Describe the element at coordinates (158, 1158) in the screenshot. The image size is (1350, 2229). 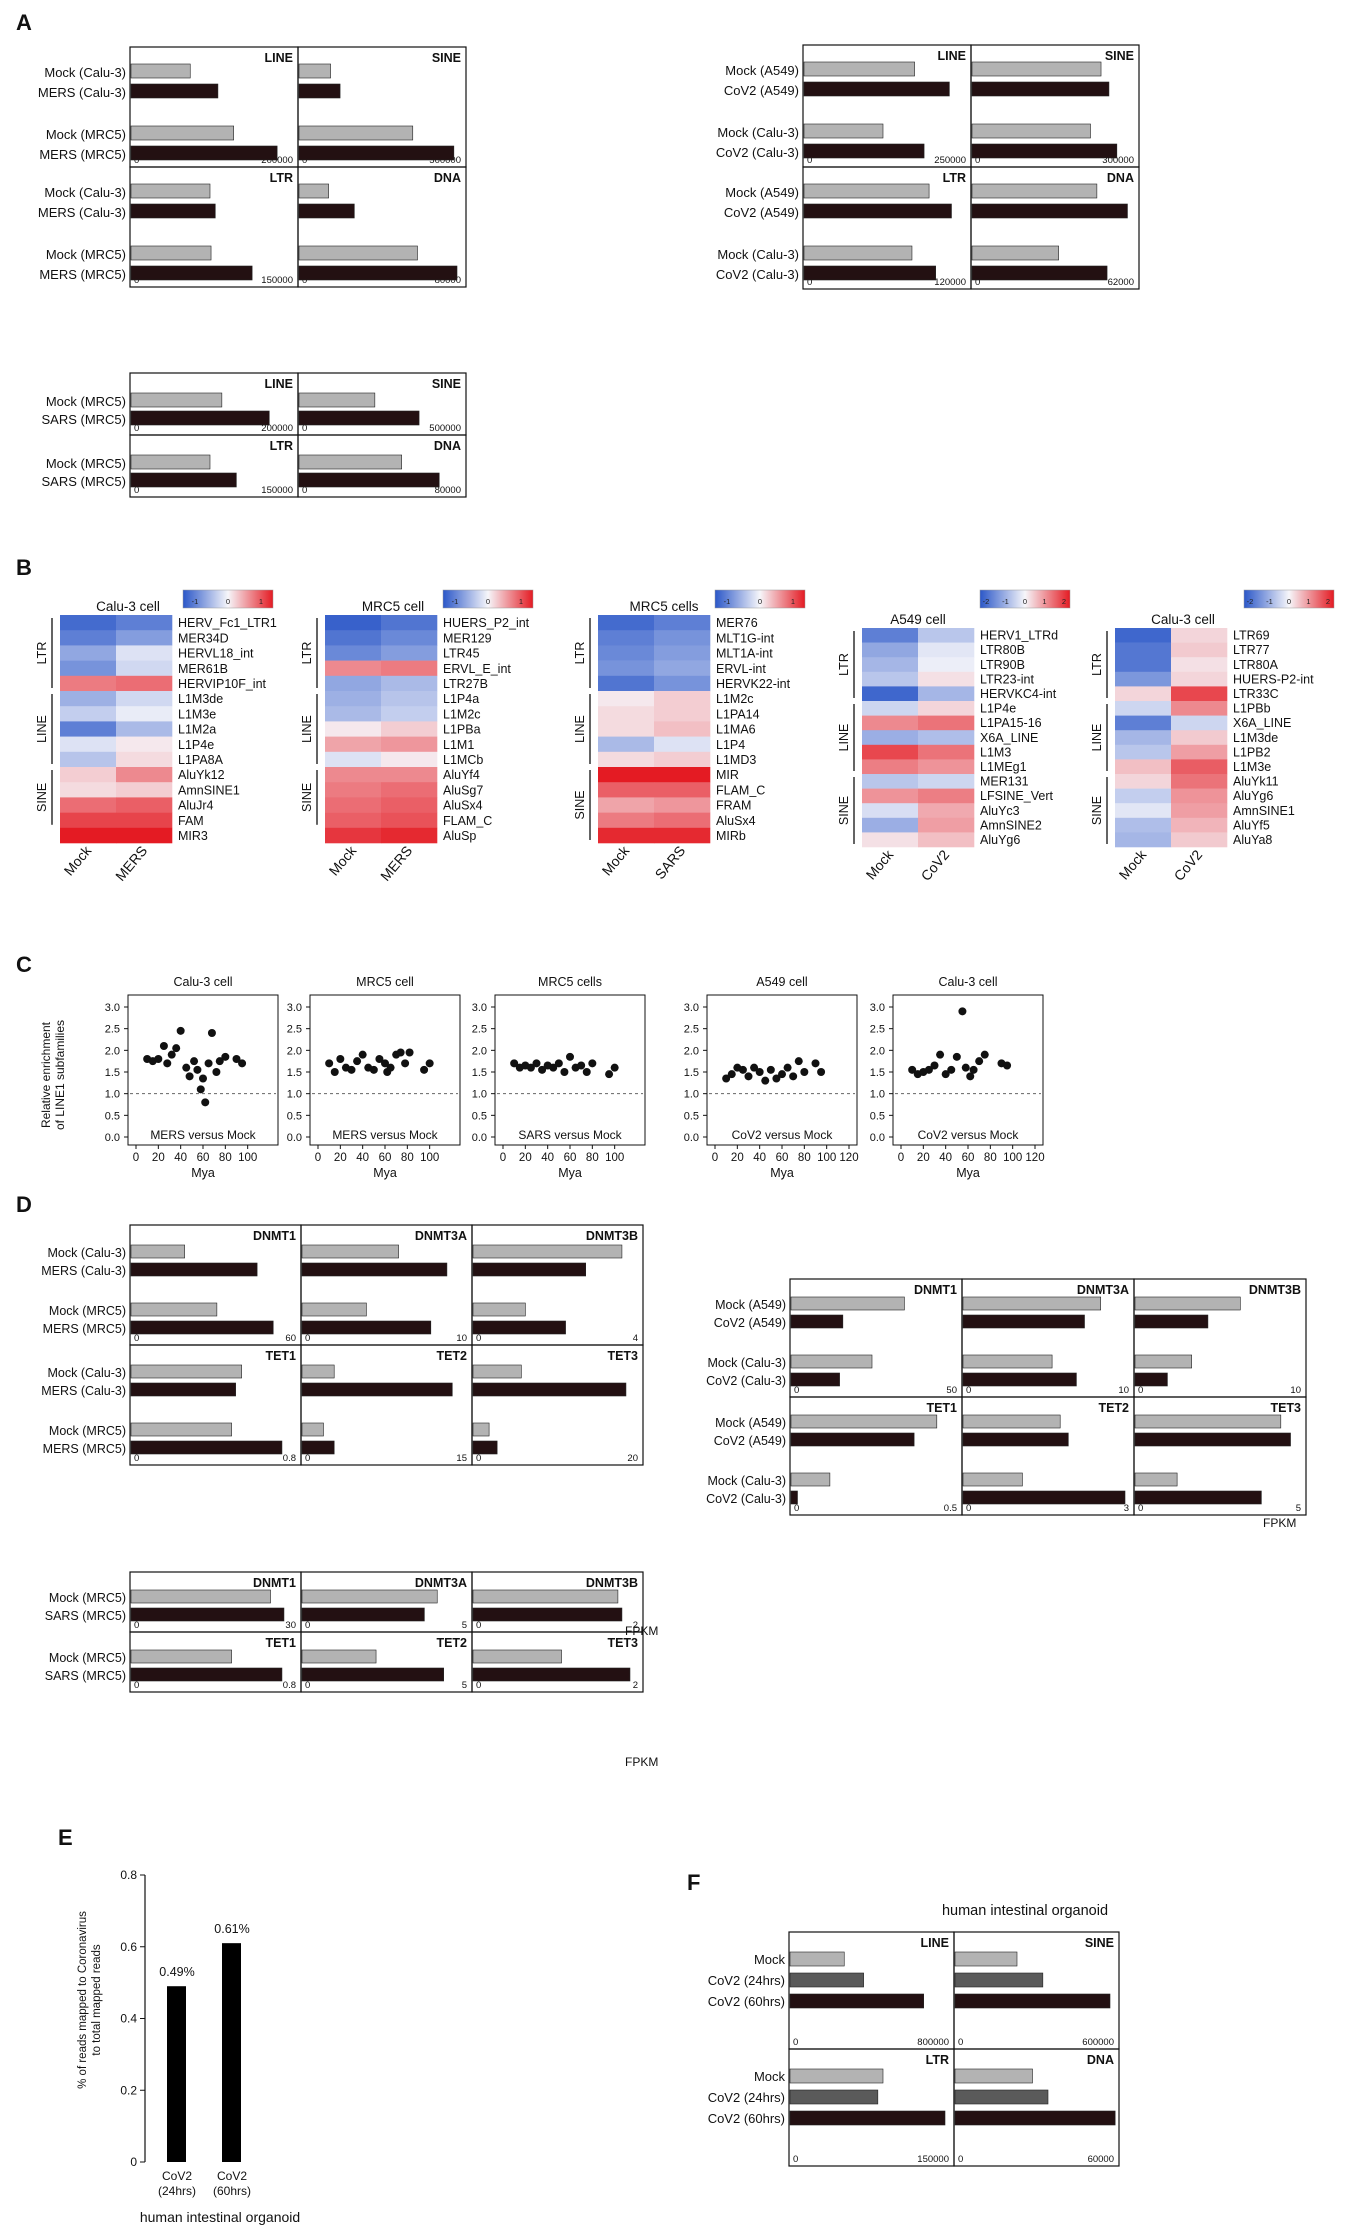
I see `x-tick-label: 20` at that location.